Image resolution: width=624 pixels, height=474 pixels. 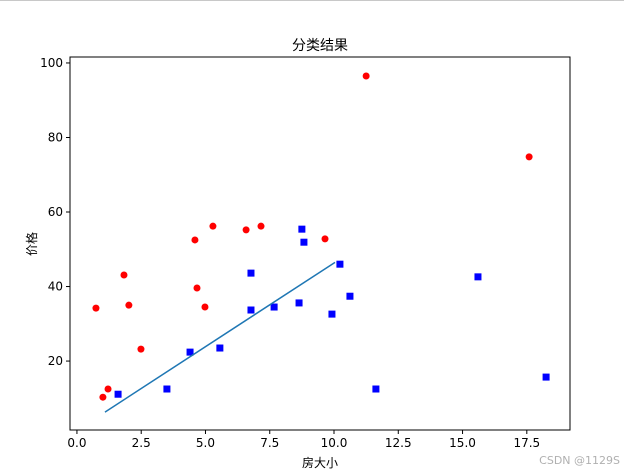 What do you see at coordinates (320, 462) in the screenshot?
I see `x-axis-label: 房大小` at bounding box center [320, 462].